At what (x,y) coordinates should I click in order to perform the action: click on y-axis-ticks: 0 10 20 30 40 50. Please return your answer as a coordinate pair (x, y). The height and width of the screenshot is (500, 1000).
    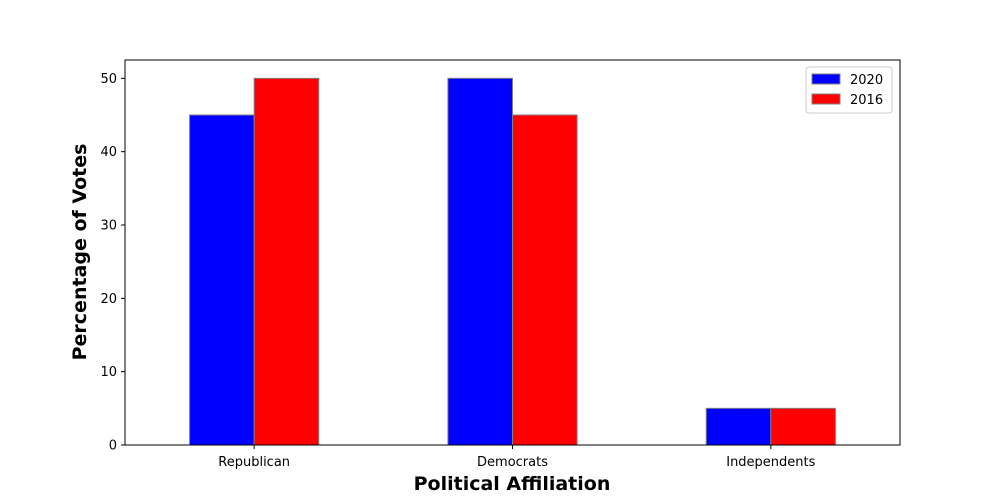
    Looking at the image, I should click on (112, 263).